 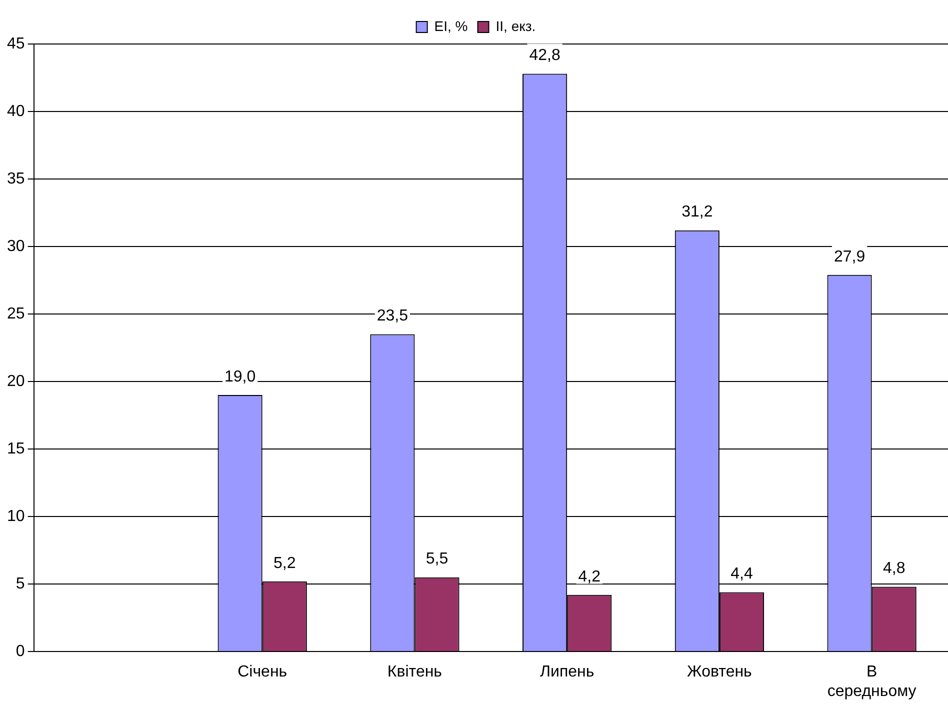 I want to click on data-label: 5,5, so click(x=437, y=559).